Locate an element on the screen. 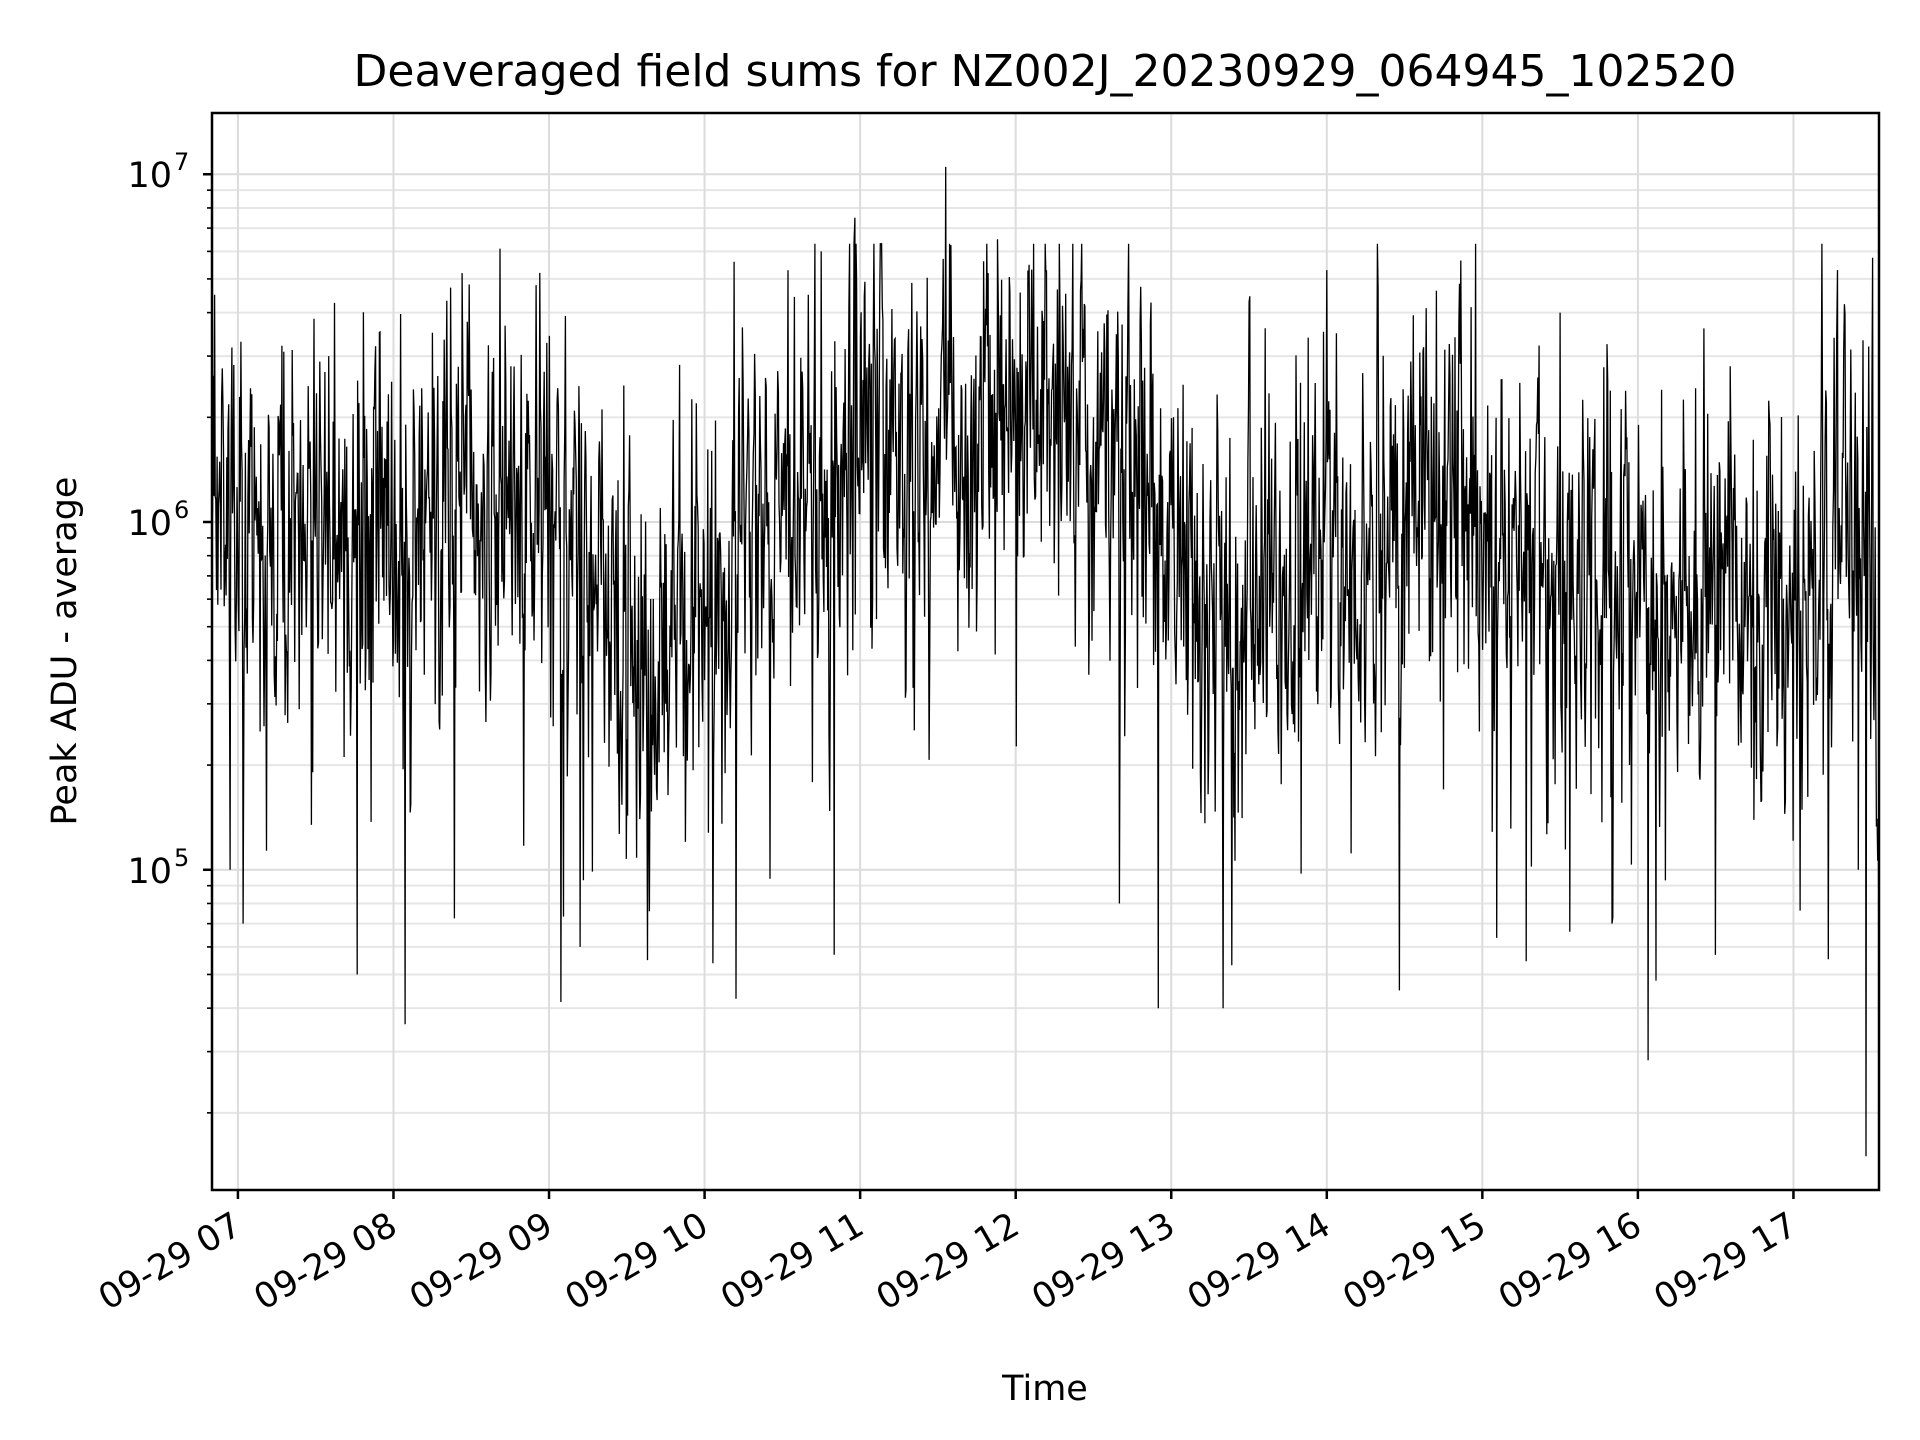  y-tick-exponent: 5 is located at coordinates (181, 858).